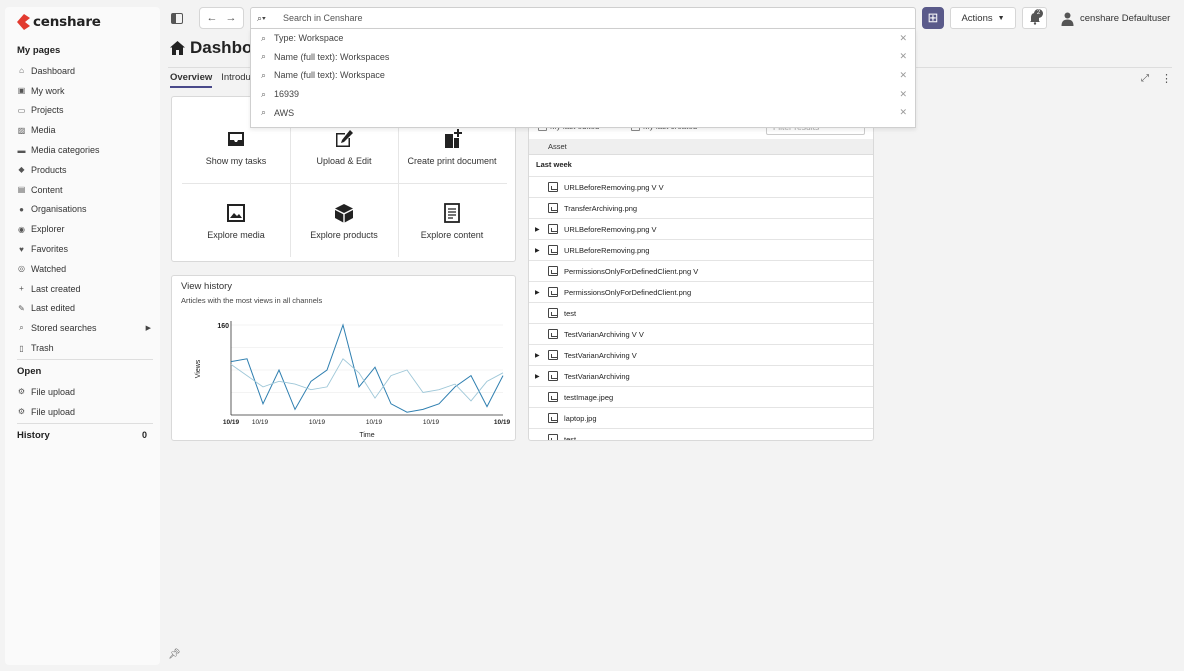 The width and height of the screenshot is (1184, 671). Describe the element at coordinates (238, 77) in the screenshot. I see `tab-introduction: Introduc` at that location.